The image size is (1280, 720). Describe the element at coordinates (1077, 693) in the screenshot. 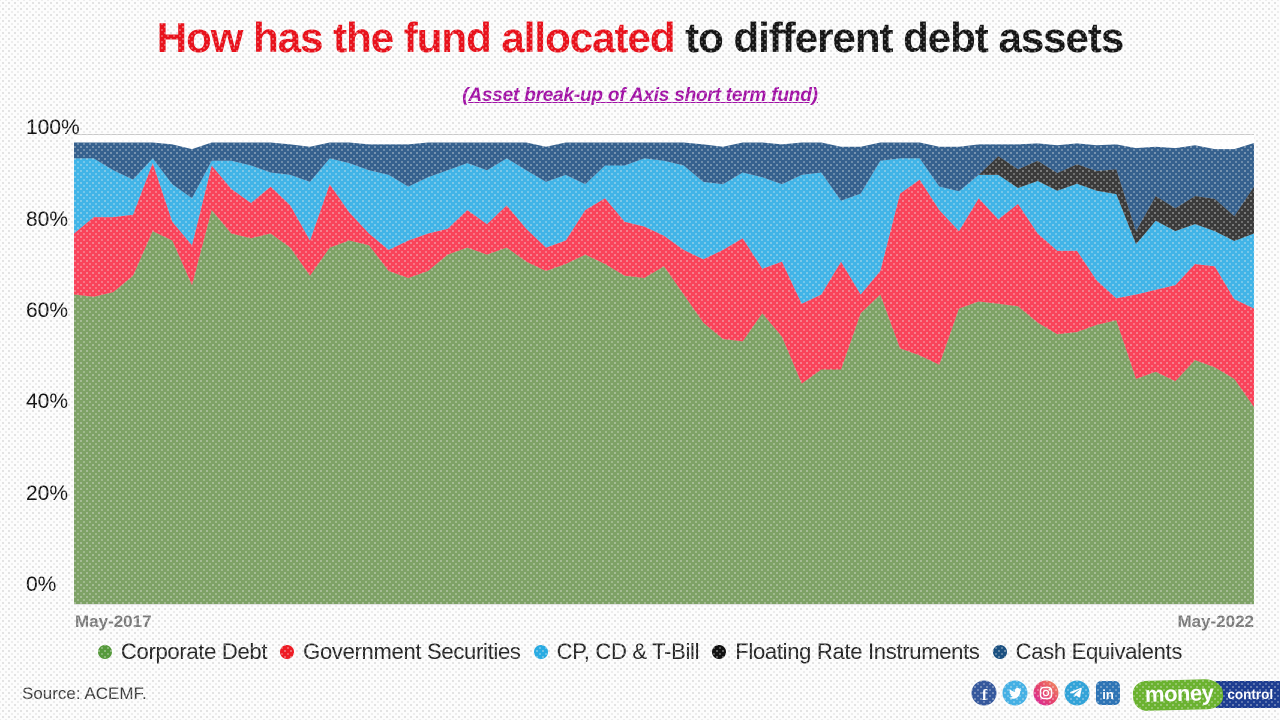

I see `telegram-icon` at that location.